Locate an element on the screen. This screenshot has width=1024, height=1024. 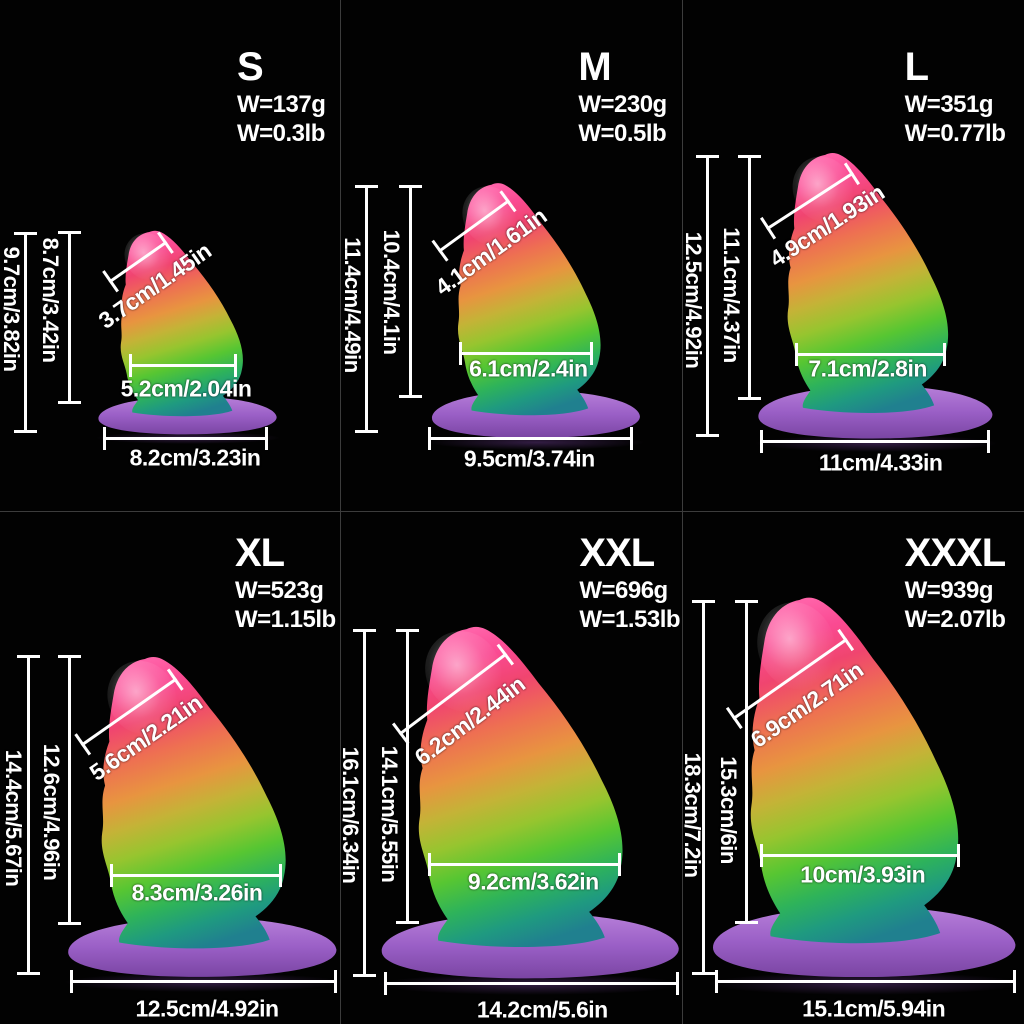
body-height-label: 11.1cm/4.37in is located at coordinates (731, 295).